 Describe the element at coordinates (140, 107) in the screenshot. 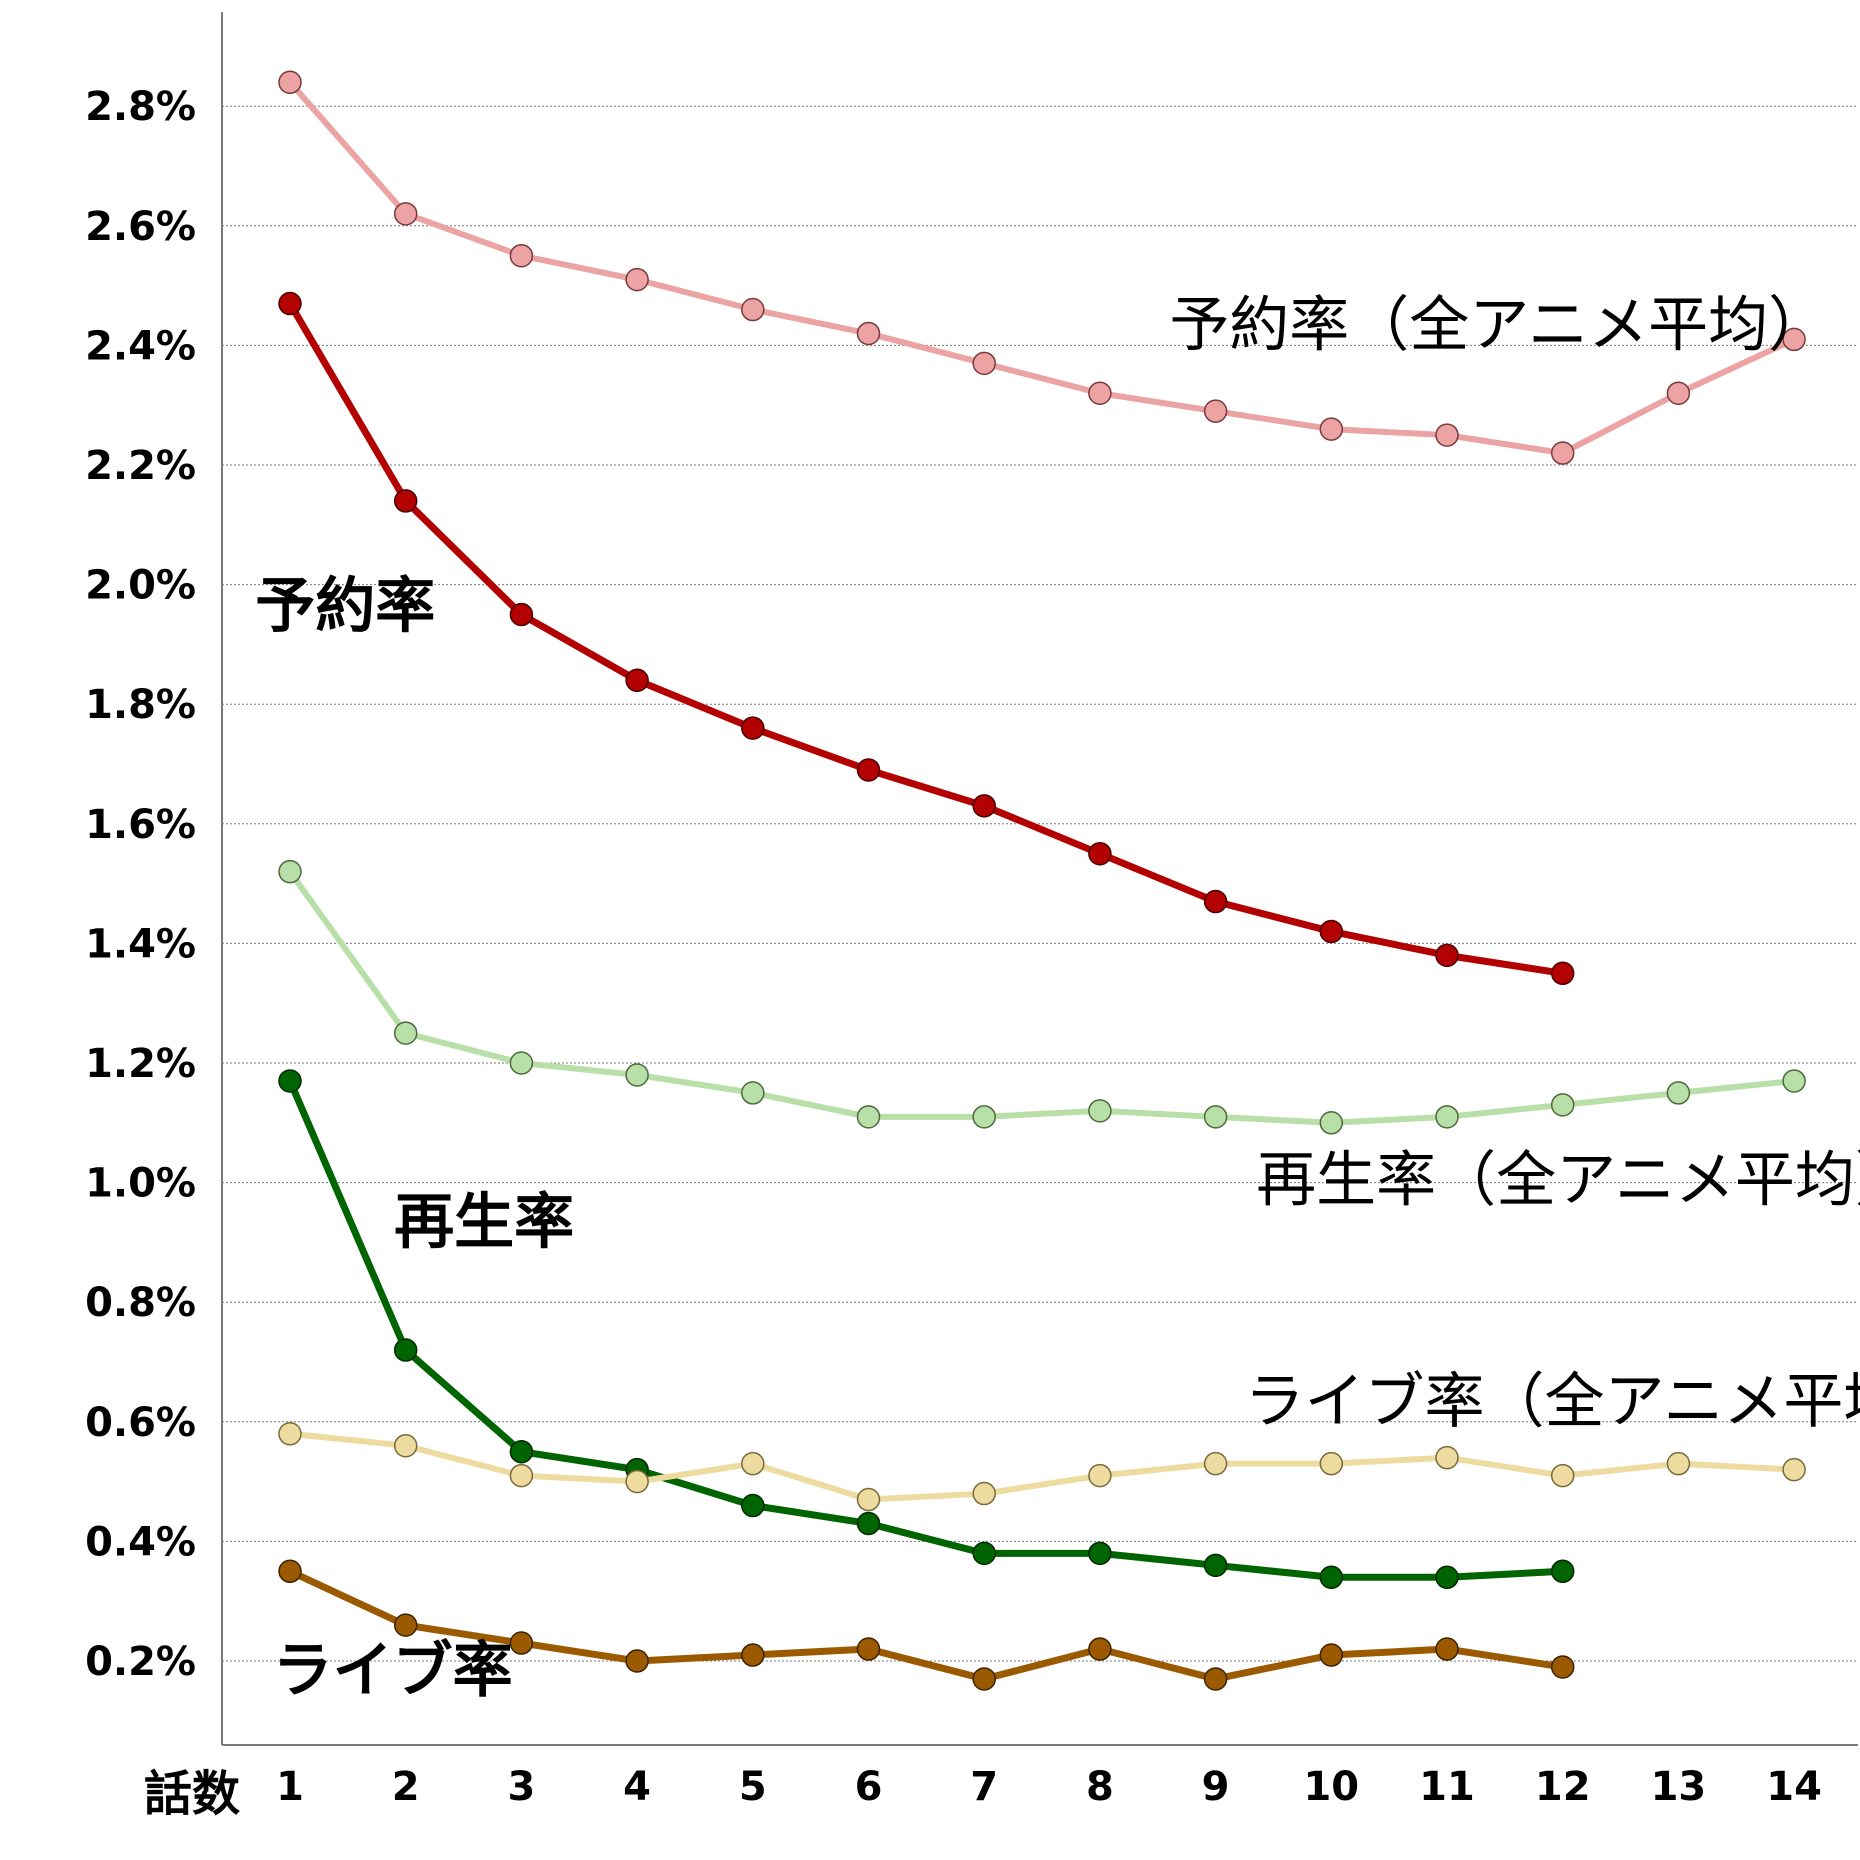

I see `y-tick-label: 2.8%` at that location.